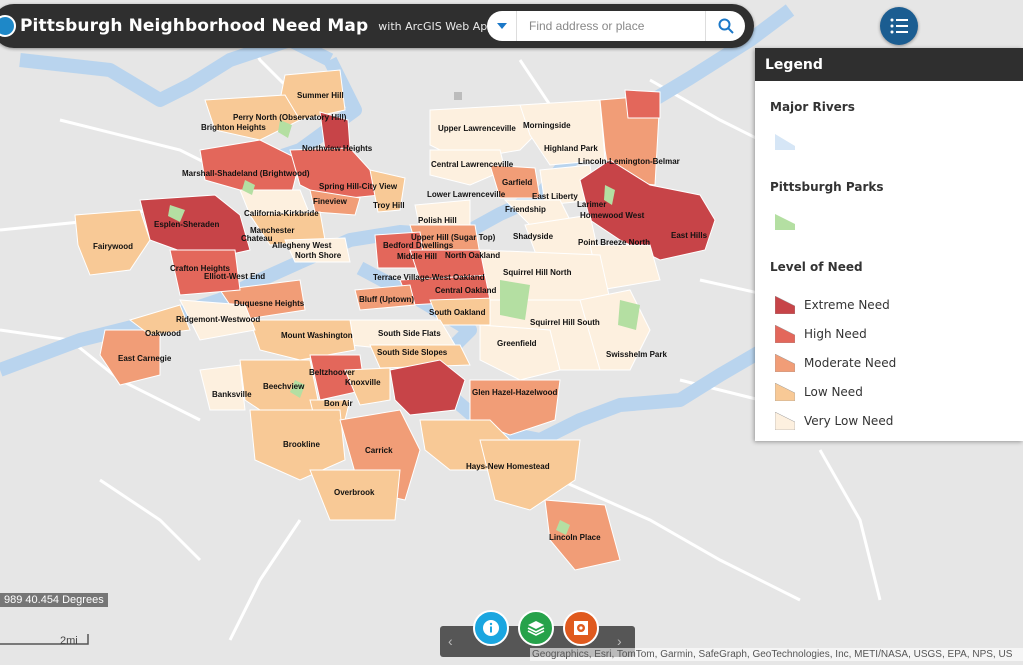 The width and height of the screenshot is (1023, 665). I want to click on legend-label: Extreme Need, so click(847, 305).